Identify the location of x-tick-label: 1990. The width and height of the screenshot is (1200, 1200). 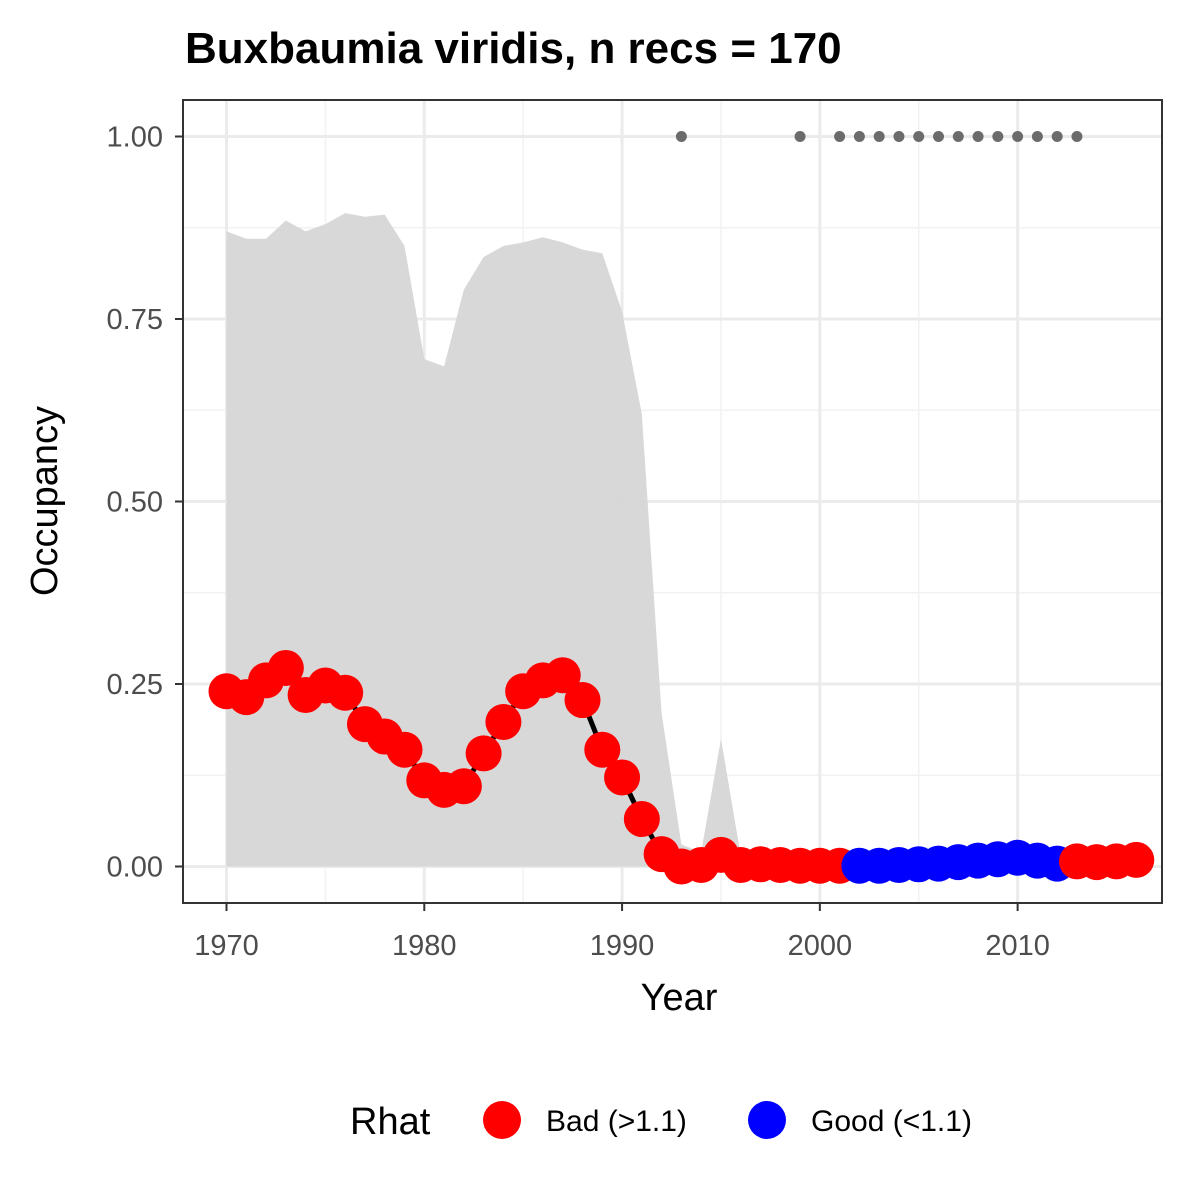
(622, 946).